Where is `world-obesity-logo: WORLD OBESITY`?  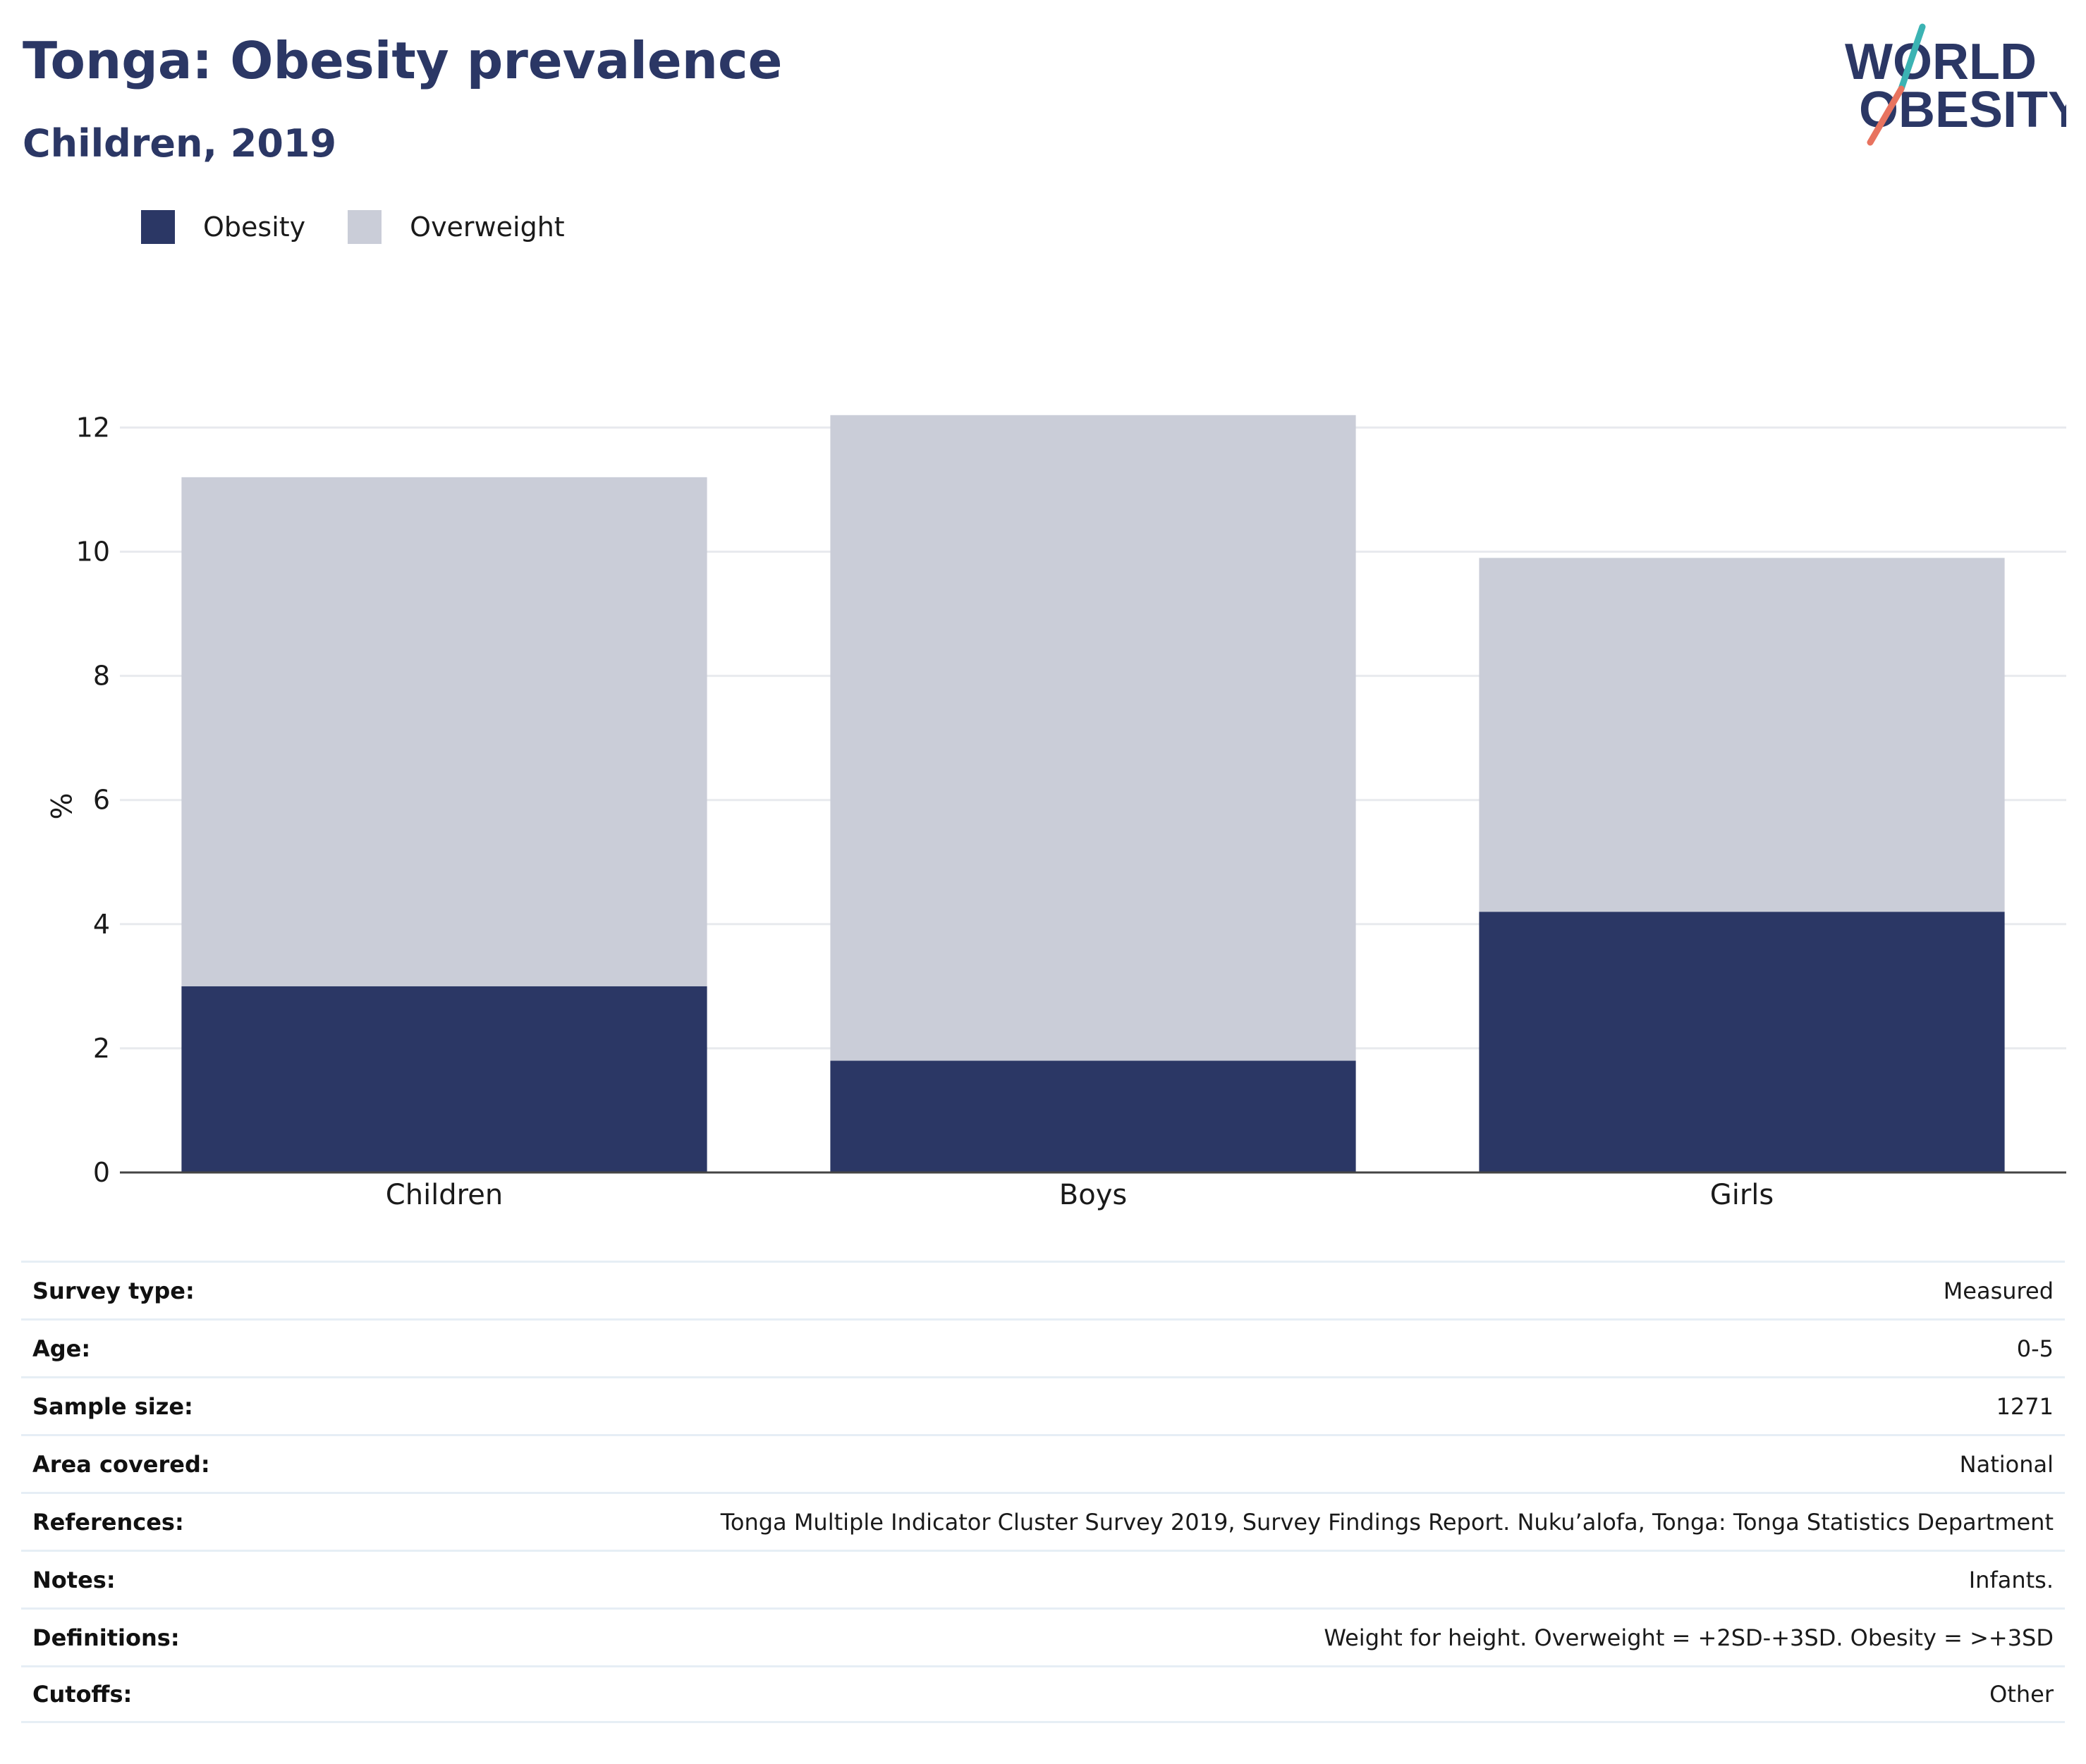
world-obesity-logo: WORLD OBESITY is located at coordinates (1955, 84).